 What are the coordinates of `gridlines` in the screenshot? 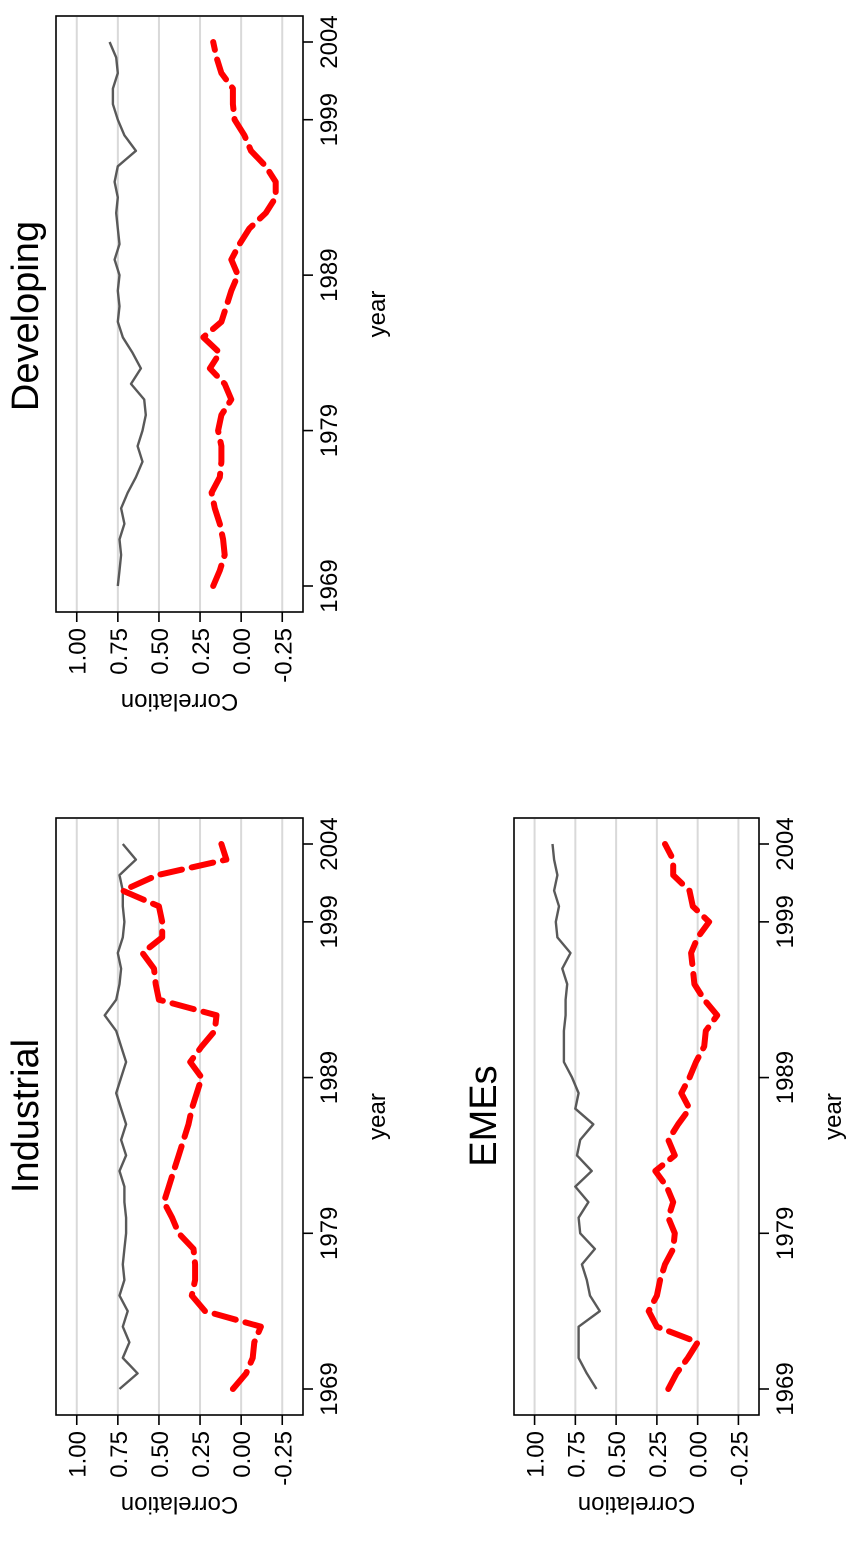 It's located at (636, 1116).